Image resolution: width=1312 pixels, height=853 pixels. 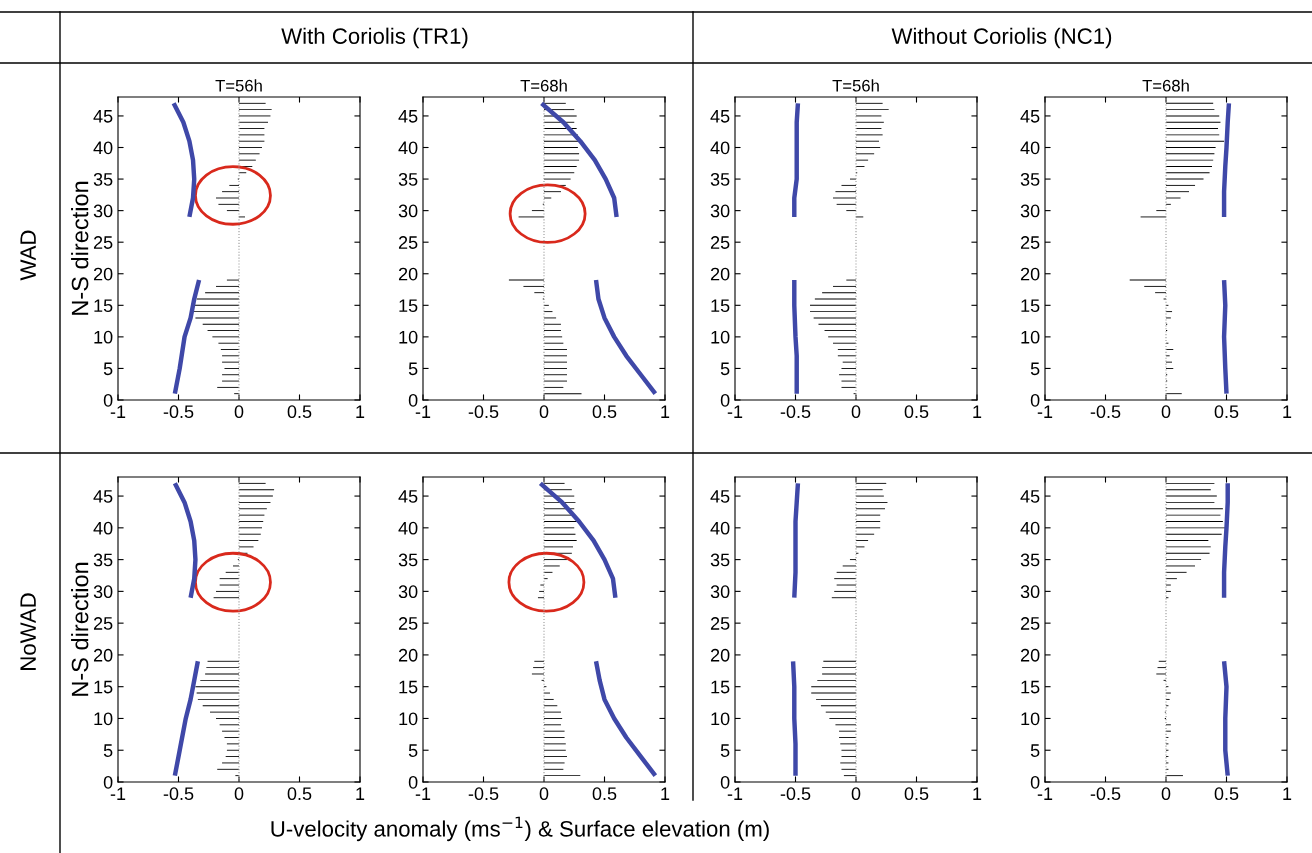 What do you see at coordinates (1001, 38) in the screenshot?
I see `text: Without Coriolis (NC1)` at bounding box center [1001, 38].